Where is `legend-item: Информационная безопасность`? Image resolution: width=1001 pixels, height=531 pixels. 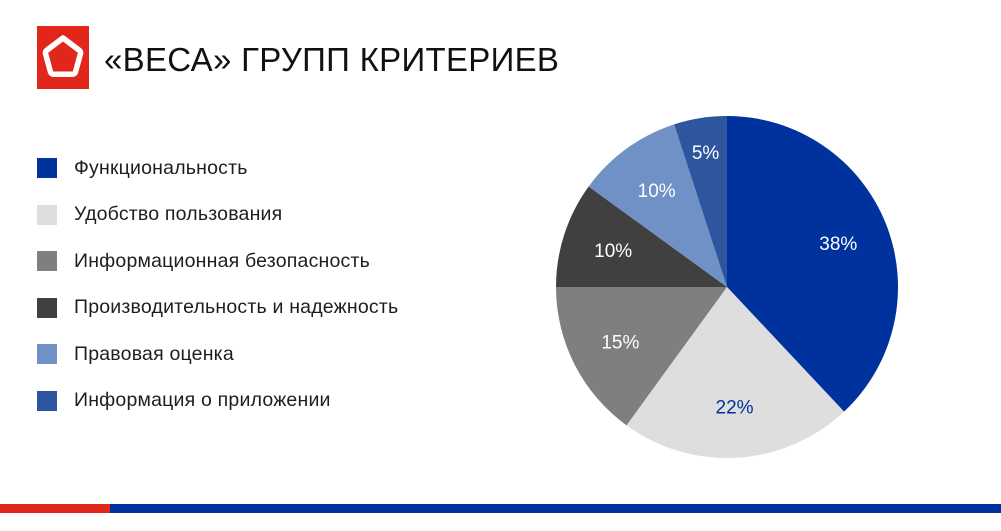
legend-item: Информационная безопасность is located at coordinates (217, 261).